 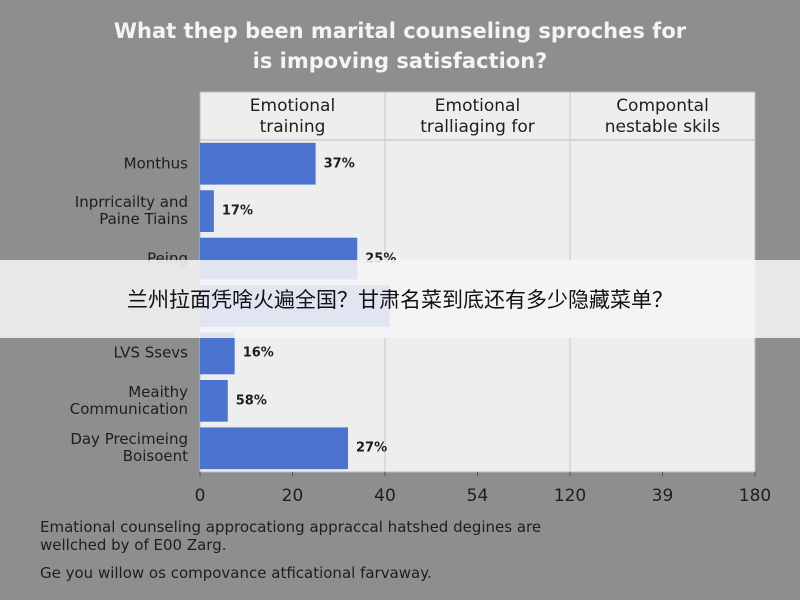 I want to click on x-tick-label: 180, so click(x=755, y=496).